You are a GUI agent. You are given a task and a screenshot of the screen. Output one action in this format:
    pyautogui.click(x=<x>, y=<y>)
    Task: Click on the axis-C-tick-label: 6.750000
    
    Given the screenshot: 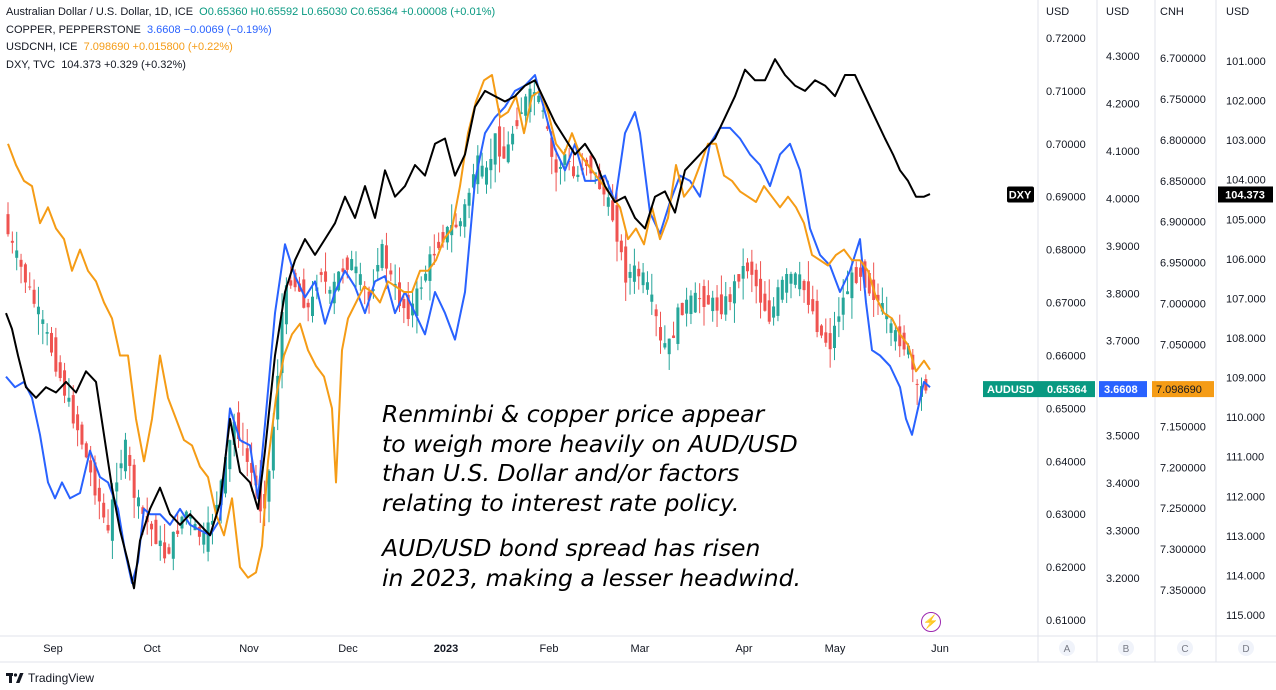 What is the action you would take?
    pyautogui.click(x=1183, y=100)
    